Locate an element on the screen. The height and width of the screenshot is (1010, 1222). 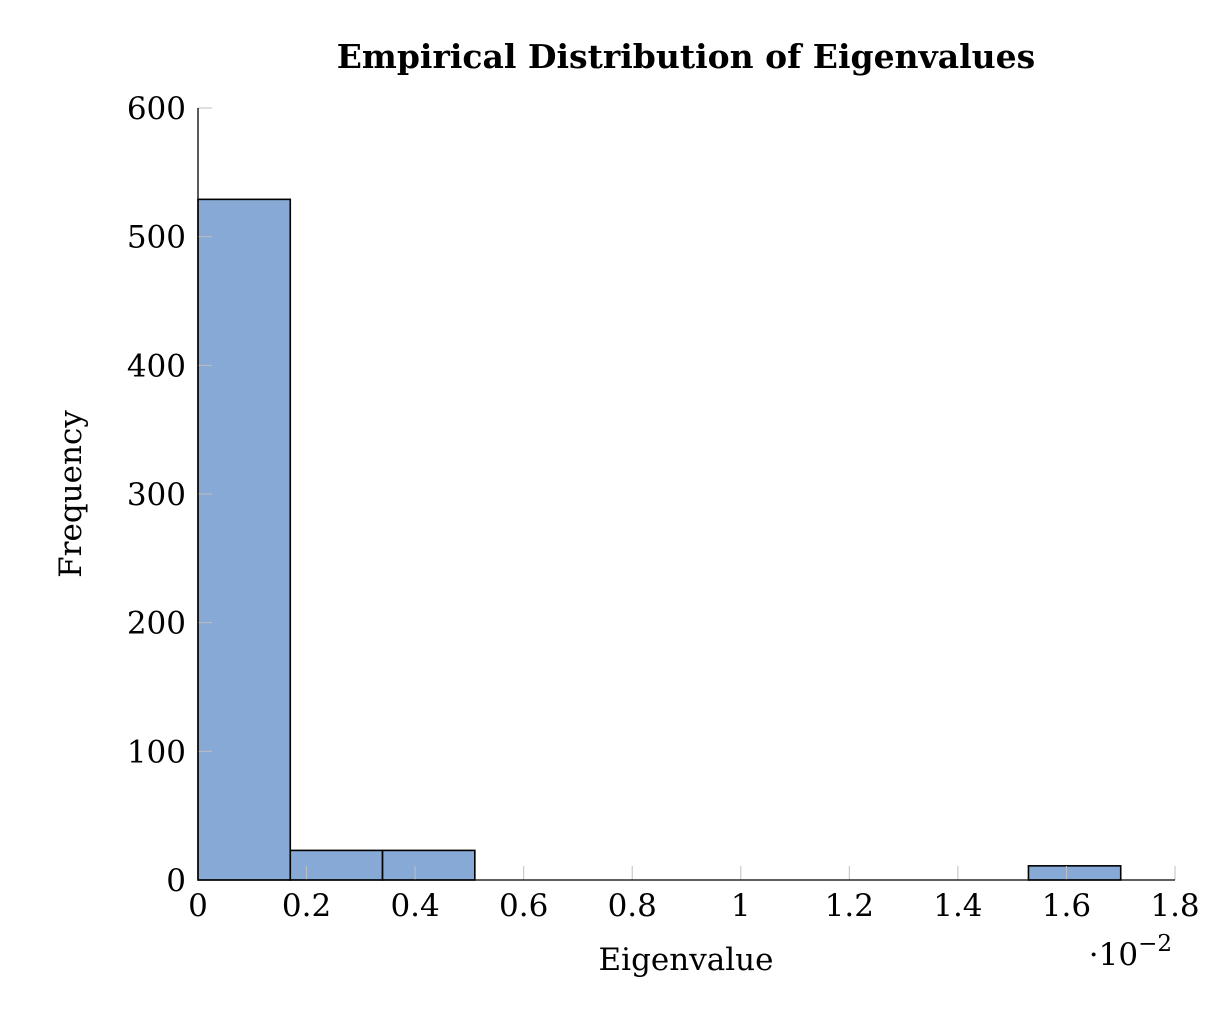
x-tick-label: 1.4 is located at coordinates (957, 906).